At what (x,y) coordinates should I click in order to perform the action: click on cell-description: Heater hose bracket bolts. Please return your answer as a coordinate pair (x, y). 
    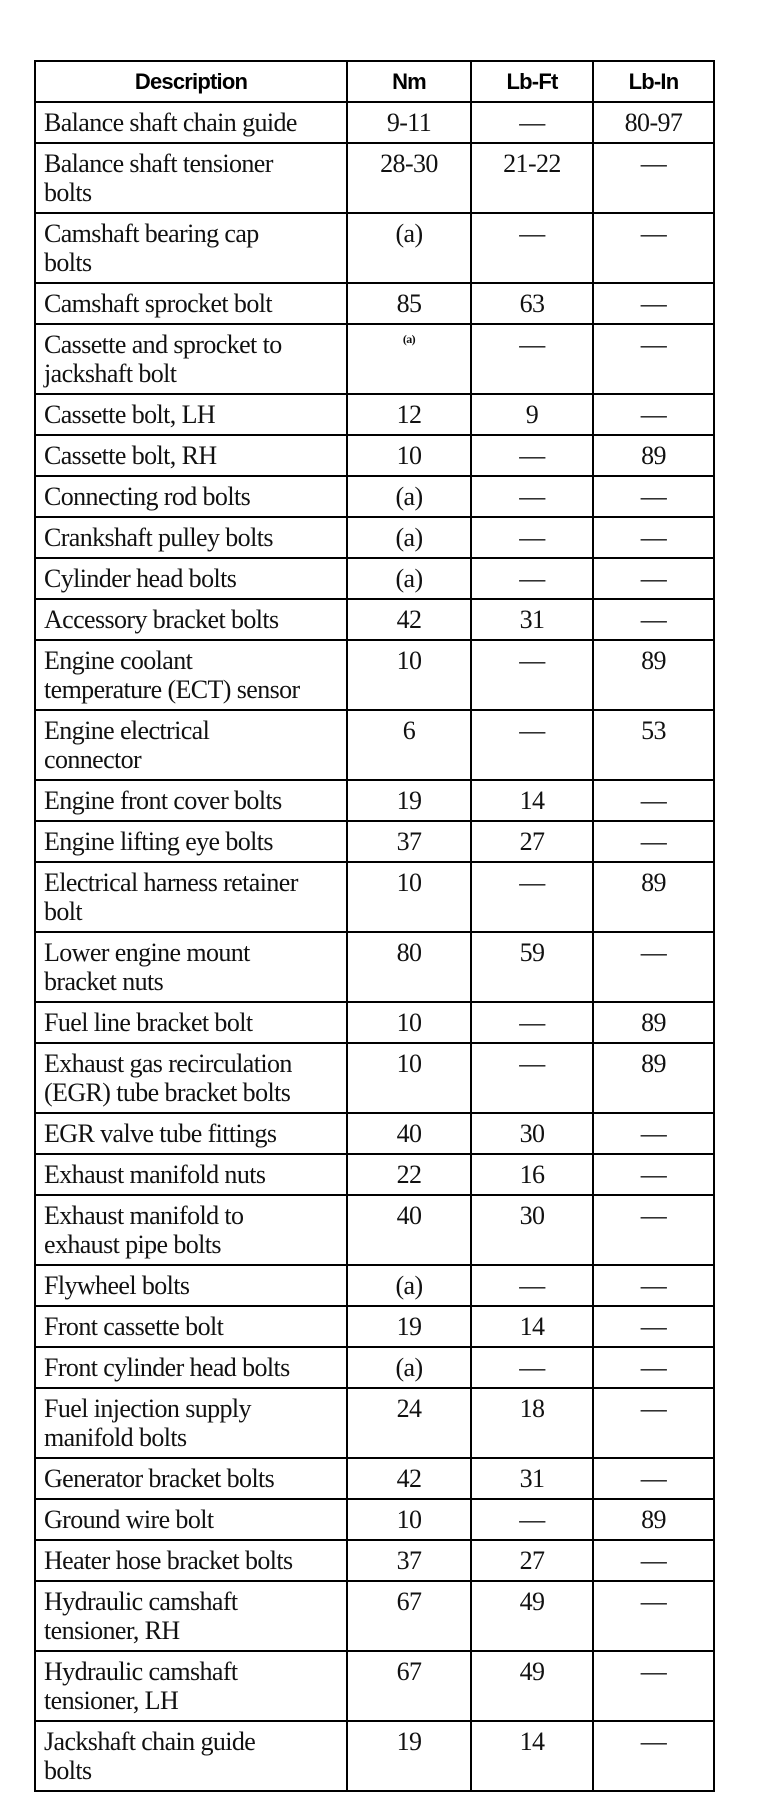
    Looking at the image, I should click on (191, 1560).